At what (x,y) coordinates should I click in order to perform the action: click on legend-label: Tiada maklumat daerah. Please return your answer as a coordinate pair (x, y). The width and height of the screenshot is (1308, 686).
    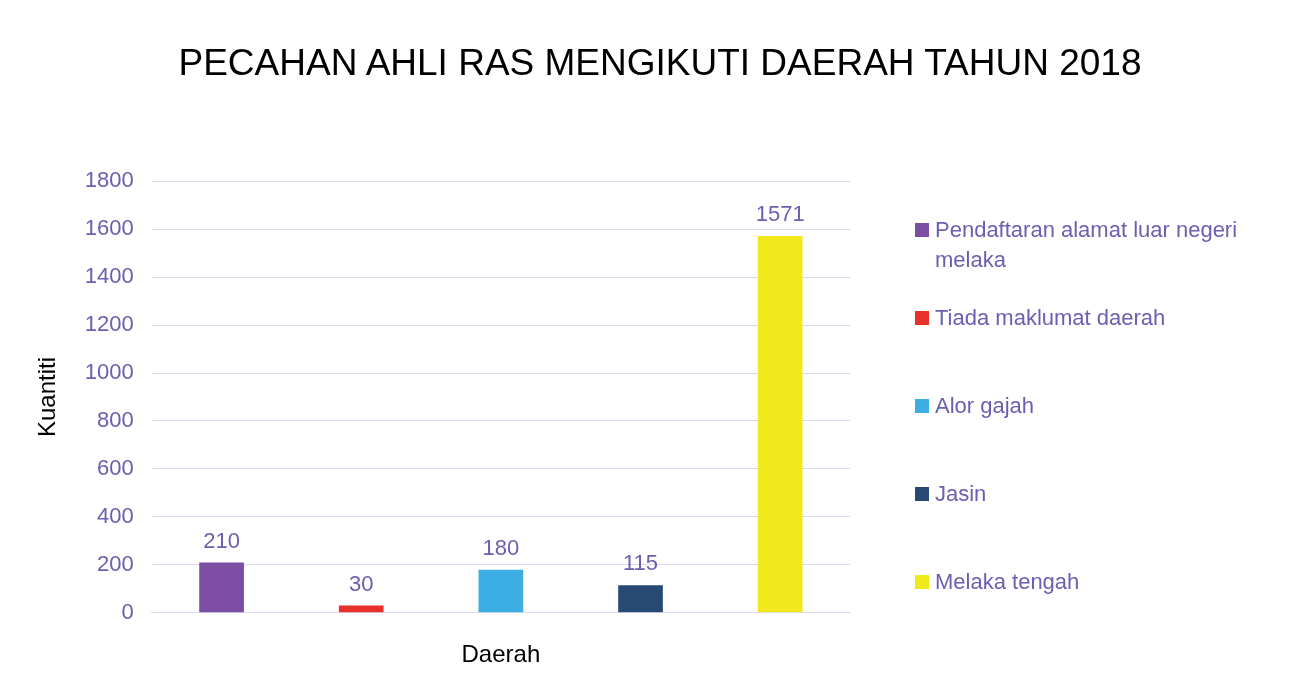
    Looking at the image, I should click on (1050, 318).